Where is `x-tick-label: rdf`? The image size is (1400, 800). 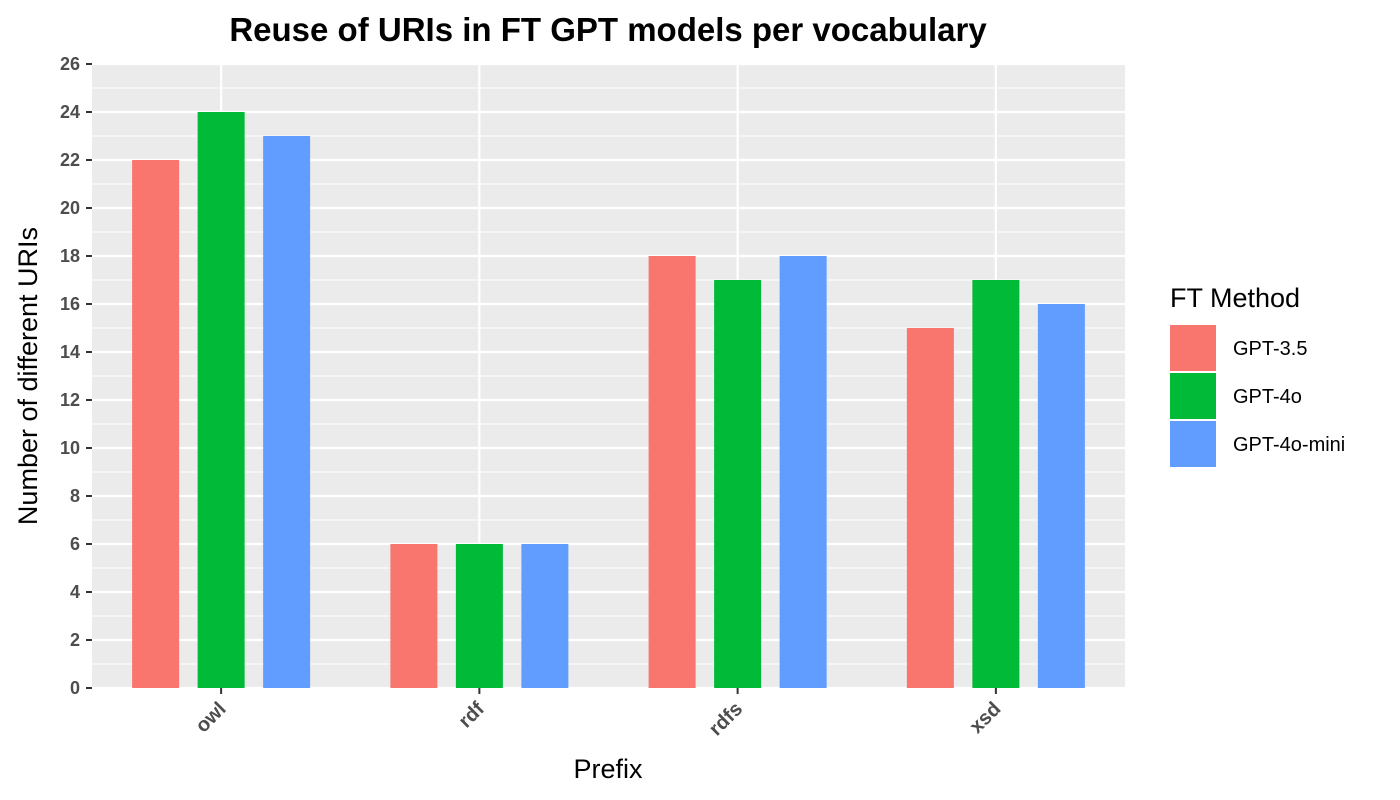
x-tick-label: rdf is located at coordinates (471, 715).